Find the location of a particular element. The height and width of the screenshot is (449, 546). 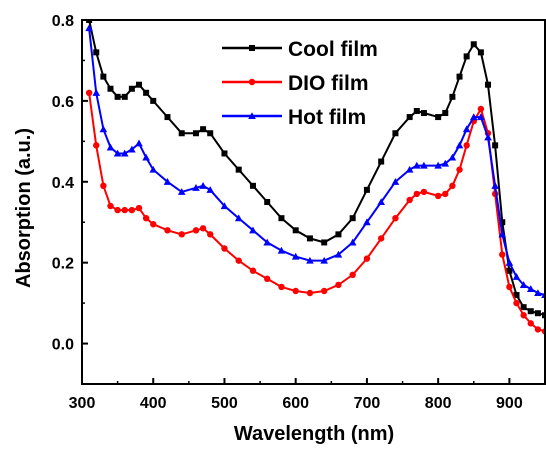

legend-marker is located at coordinates (252, 82).